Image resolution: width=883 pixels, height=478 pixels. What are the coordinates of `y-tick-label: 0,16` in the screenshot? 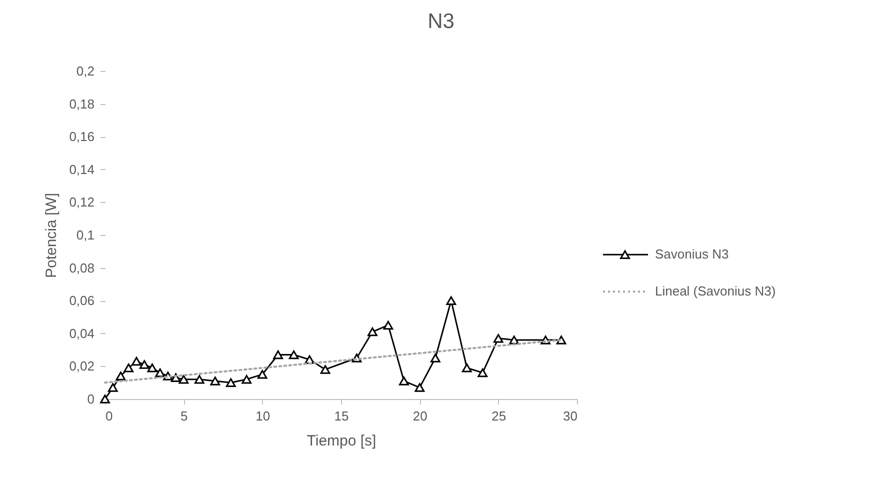 It's located at (81, 136).